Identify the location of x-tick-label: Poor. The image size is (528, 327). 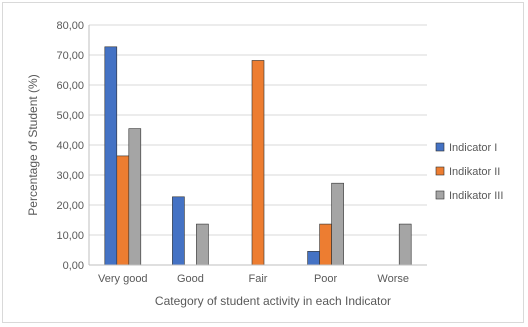
(326, 279).